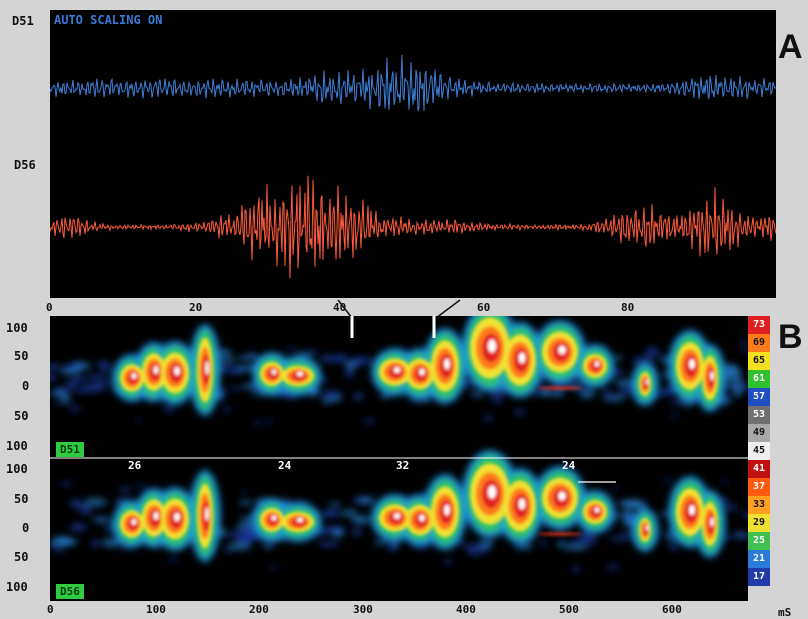 Image resolution: width=808 pixels, height=619 pixels. What do you see at coordinates (759, 325) in the screenshot?
I see `colorbar-swatch: 73` at bounding box center [759, 325].